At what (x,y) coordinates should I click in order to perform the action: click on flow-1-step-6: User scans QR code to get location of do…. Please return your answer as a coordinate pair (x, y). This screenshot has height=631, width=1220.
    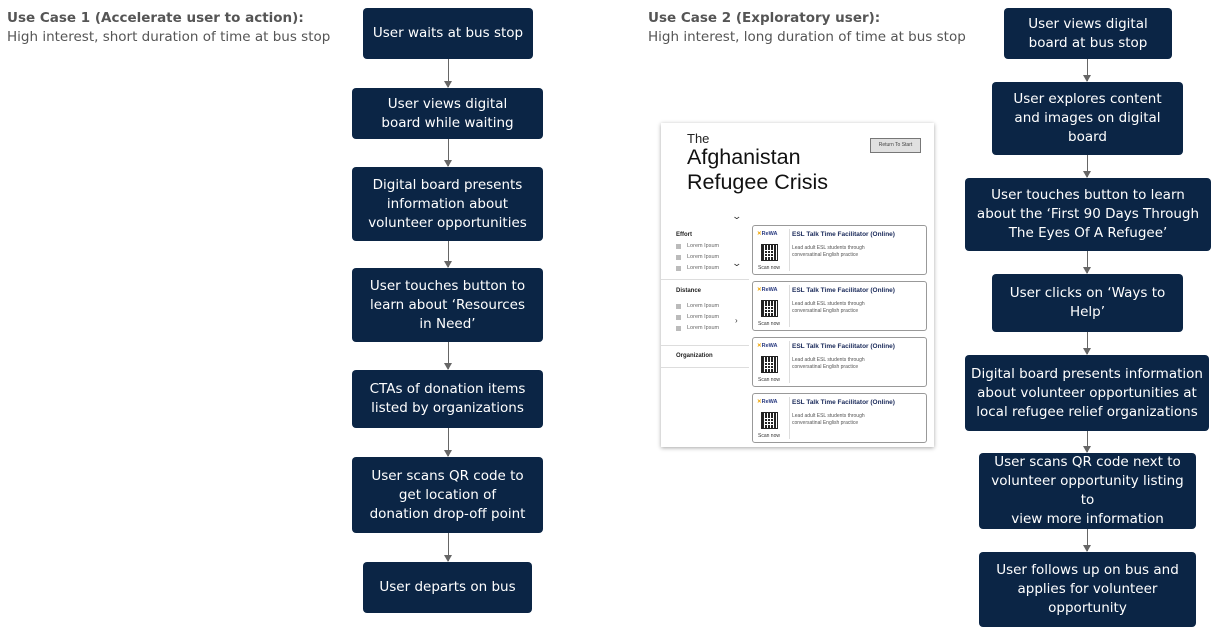
    Looking at the image, I should click on (447, 495).